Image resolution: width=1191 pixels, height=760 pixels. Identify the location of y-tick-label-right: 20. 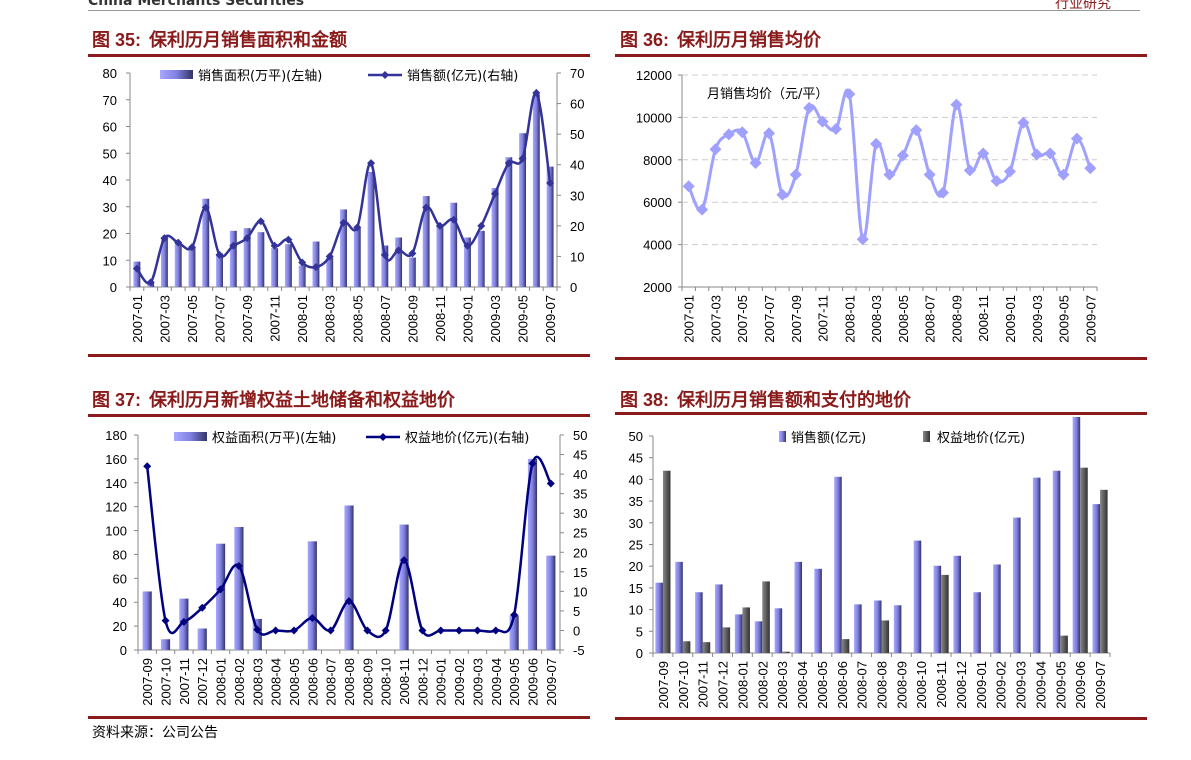
(580, 552).